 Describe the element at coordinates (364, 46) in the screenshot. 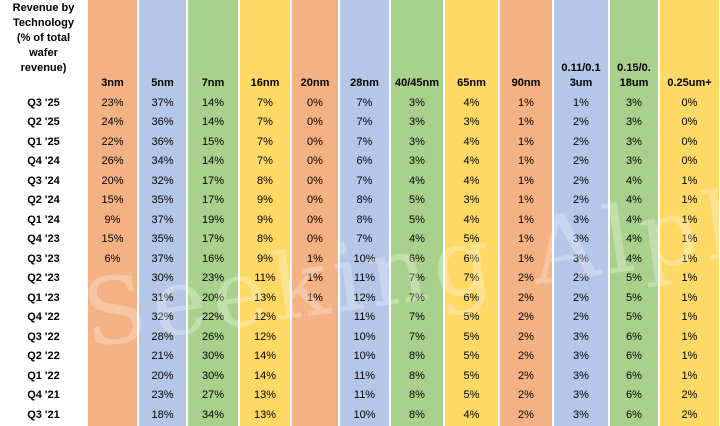

I see `column-header: 28nm` at that location.